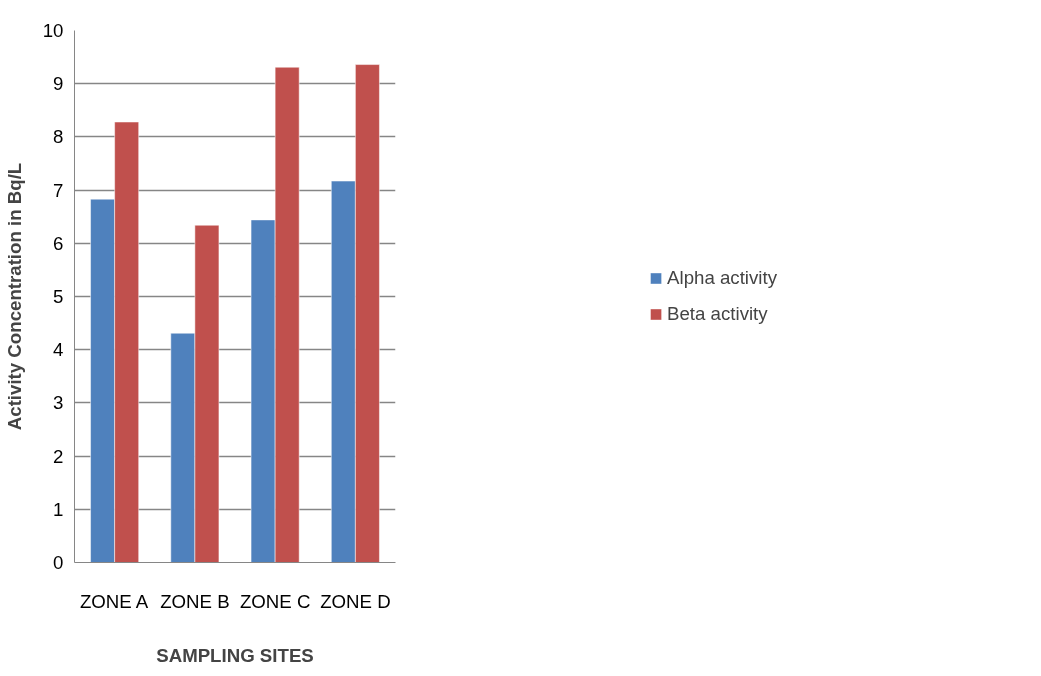 The height and width of the screenshot is (676, 1041). Describe the element at coordinates (58, 456) in the screenshot. I see `y-tick-label: 2` at that location.